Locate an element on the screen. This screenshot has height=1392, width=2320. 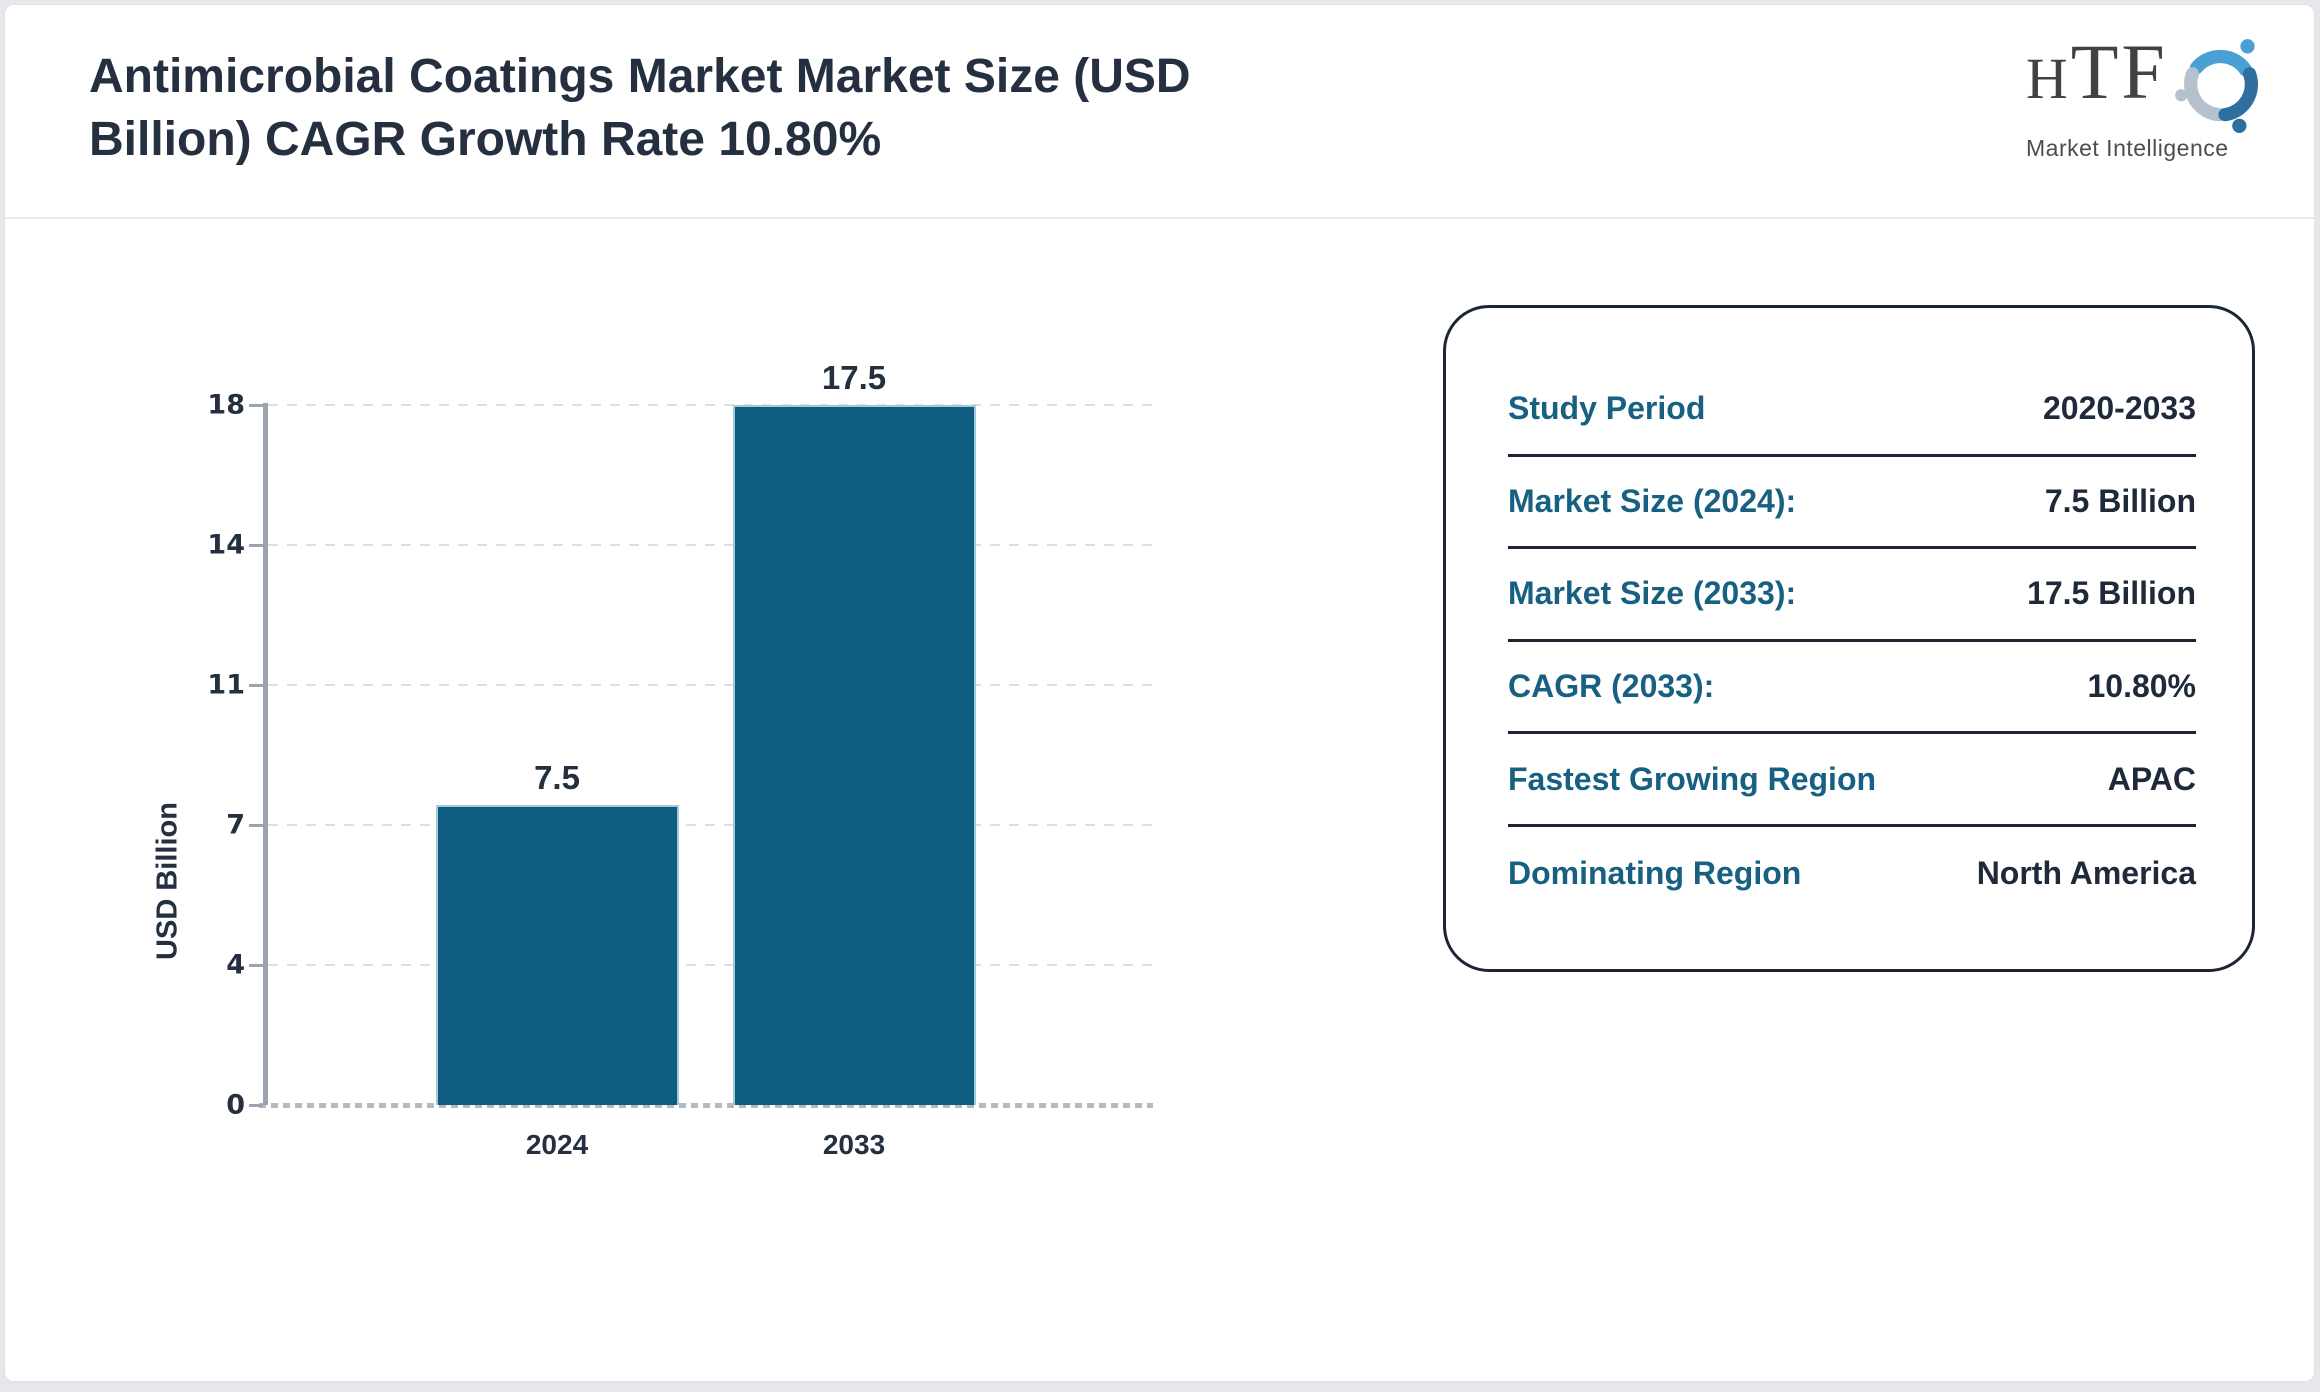
info-row-cagr: CAGR (2033): 10.80% is located at coordinates (1852, 688).